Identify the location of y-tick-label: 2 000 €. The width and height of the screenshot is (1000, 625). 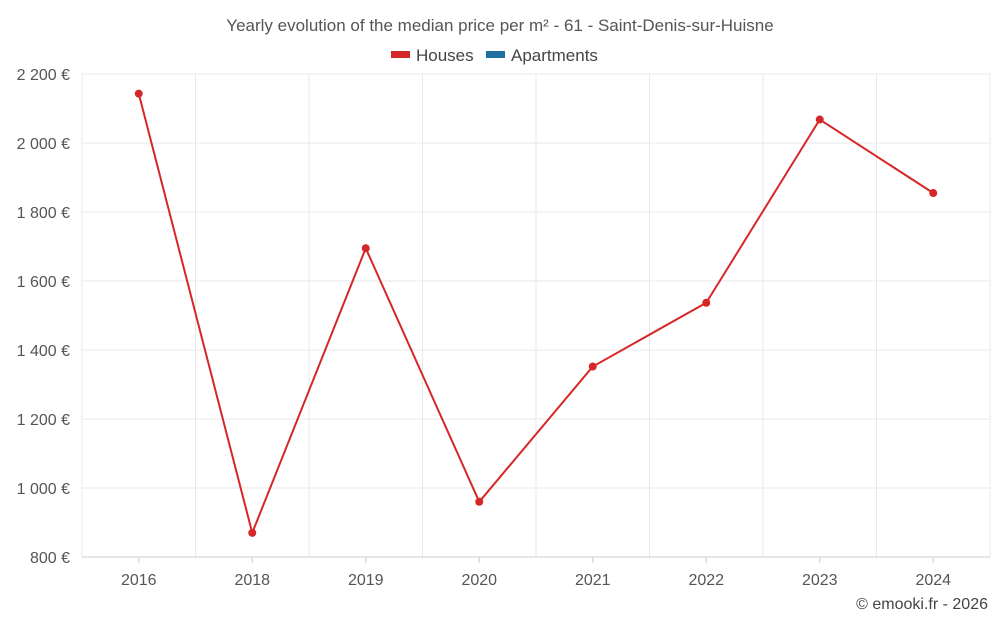
(43, 144).